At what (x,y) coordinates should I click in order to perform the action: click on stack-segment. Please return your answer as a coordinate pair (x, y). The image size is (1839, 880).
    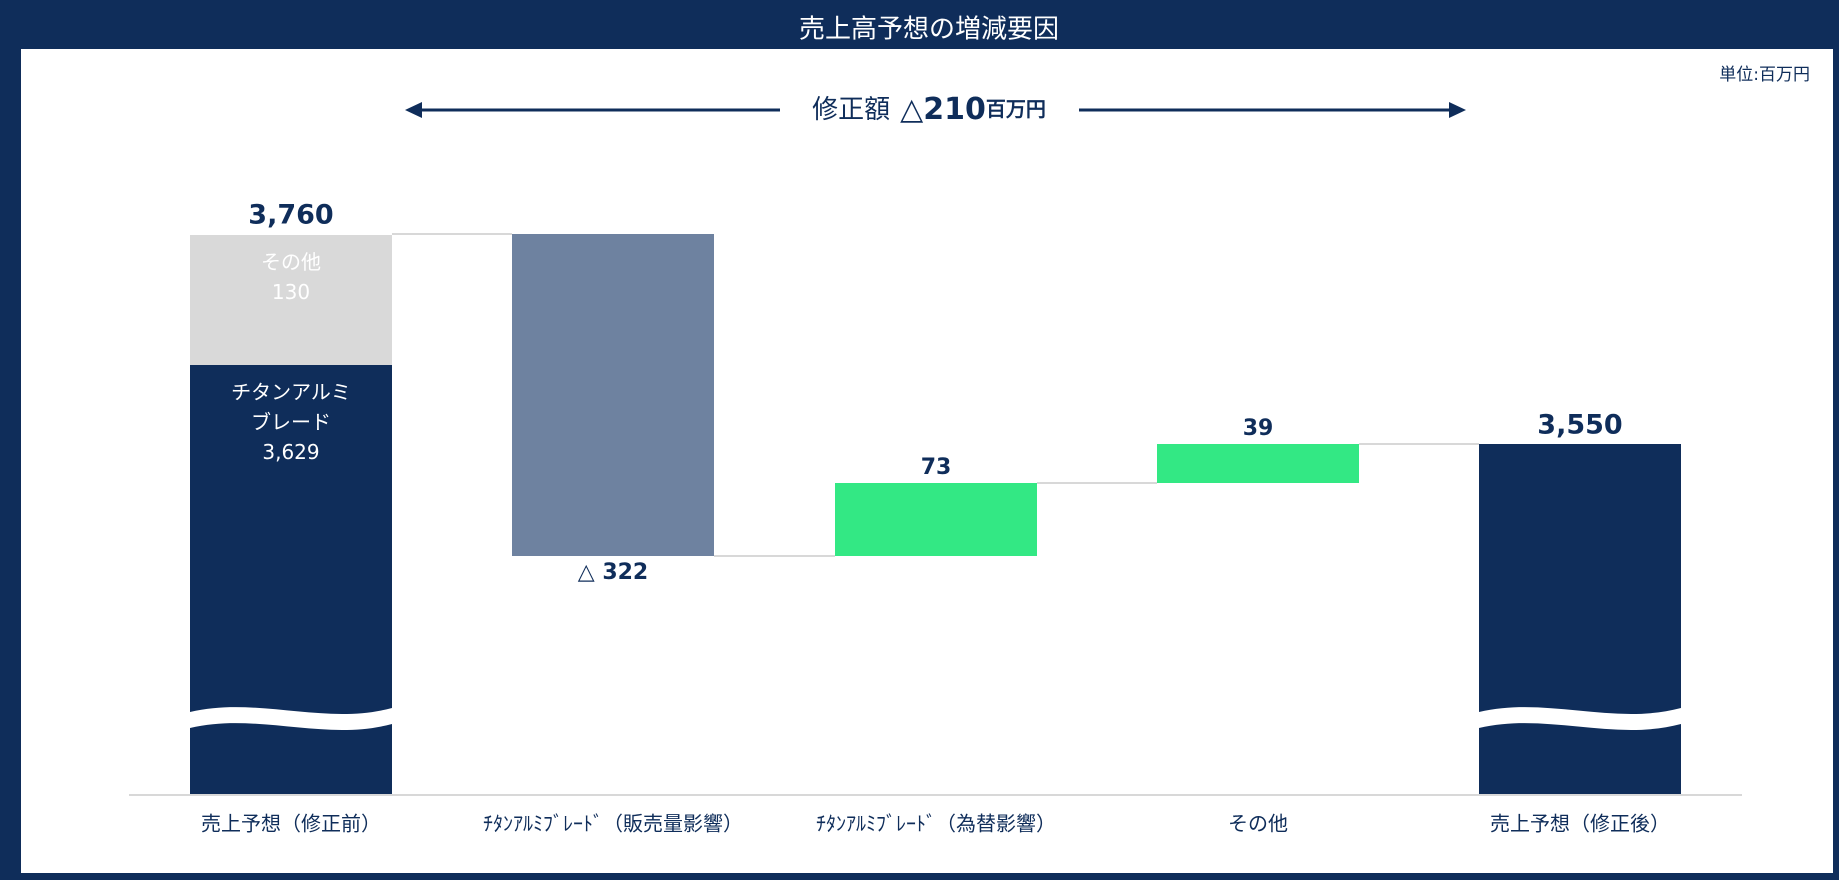
    Looking at the image, I should click on (291, 300).